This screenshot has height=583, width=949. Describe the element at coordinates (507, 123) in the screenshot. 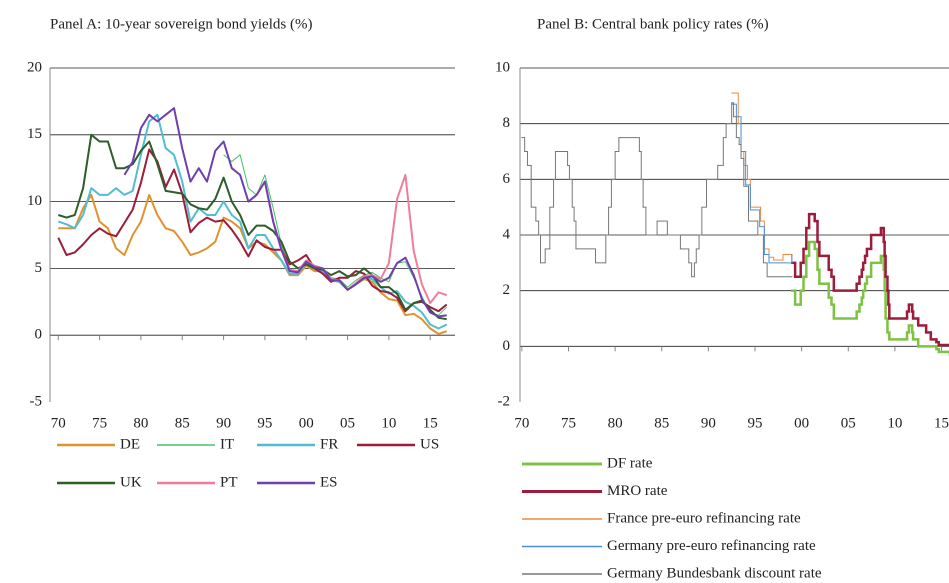

I see `y-tick-label: 8` at that location.